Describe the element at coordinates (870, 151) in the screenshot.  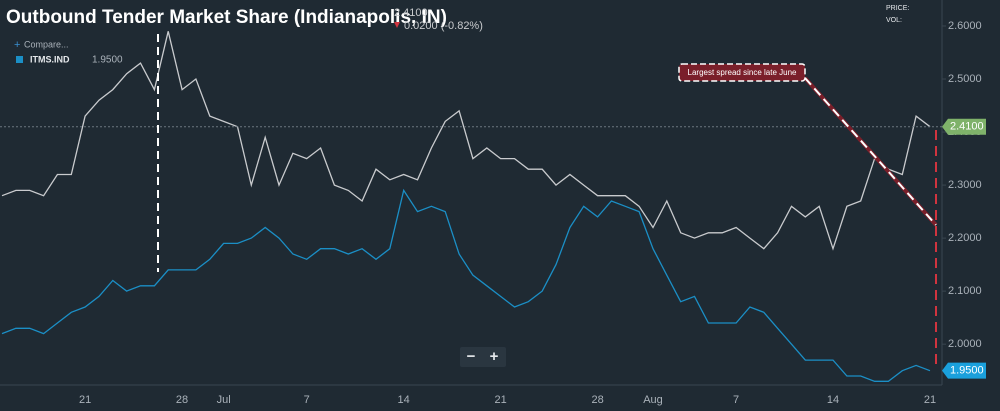
I see `annotation-pointer` at that location.